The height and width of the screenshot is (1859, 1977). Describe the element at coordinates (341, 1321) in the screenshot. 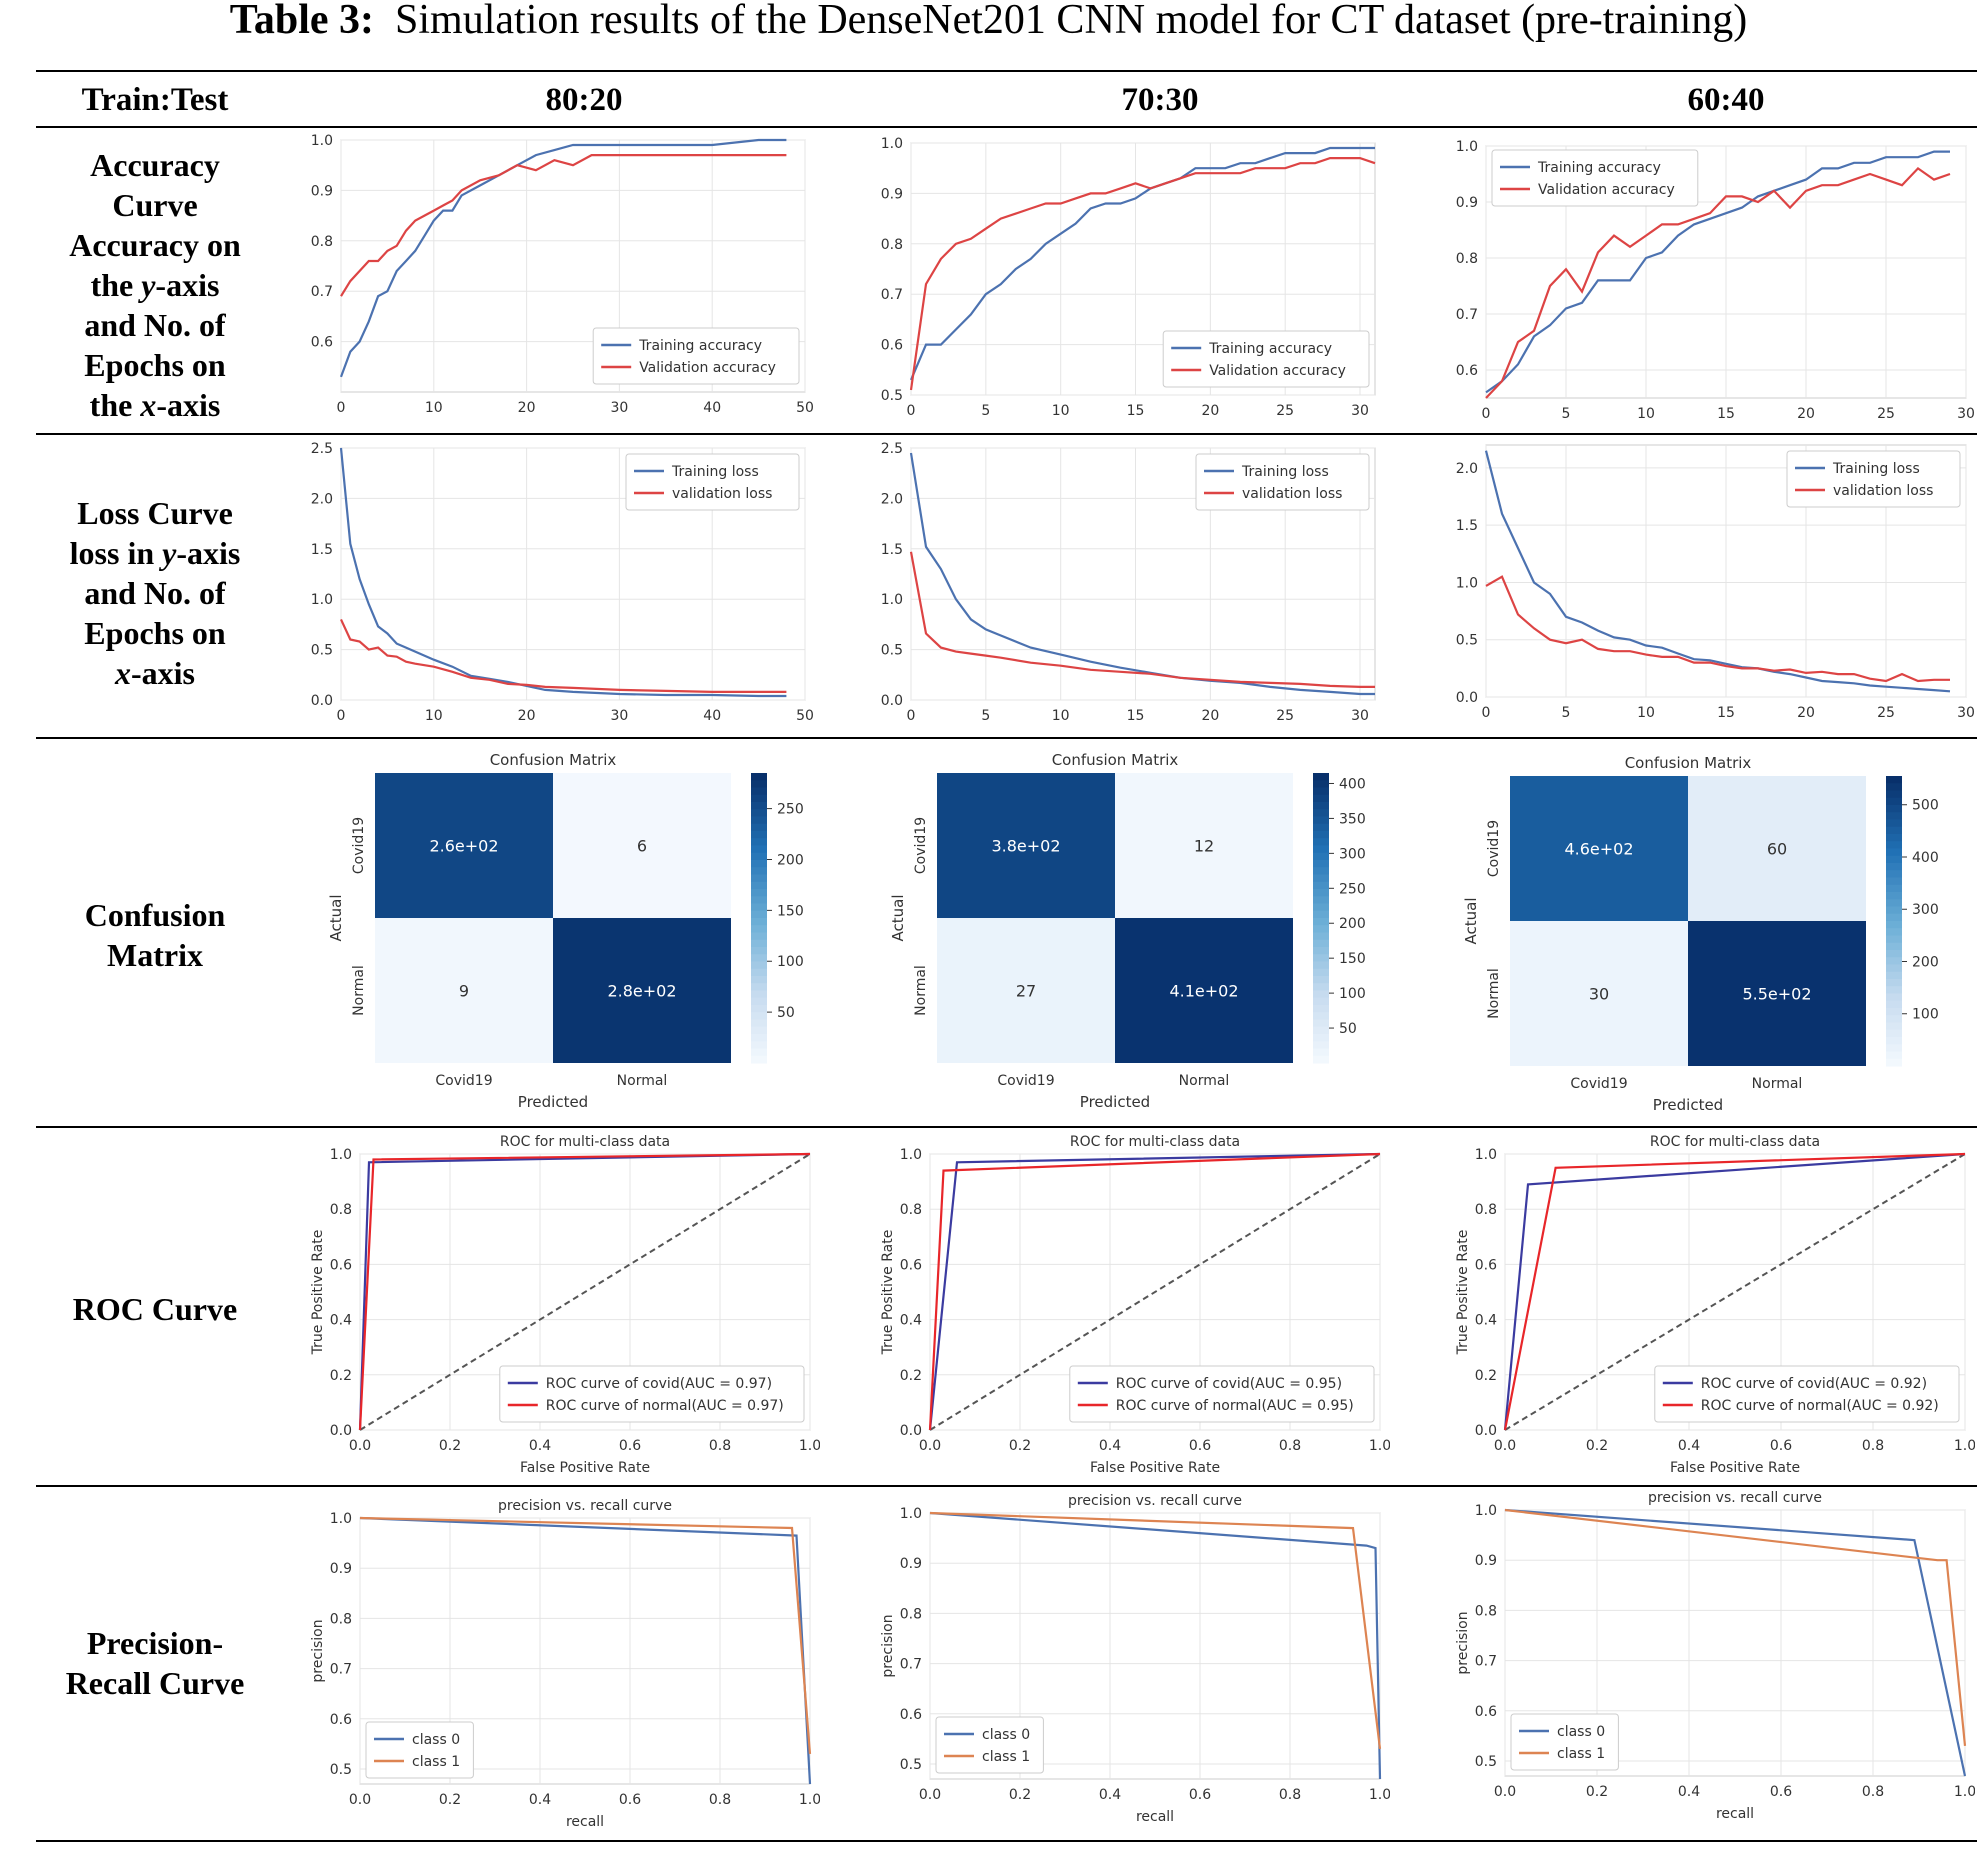

I see `y-tick-label: 0.4` at that location.